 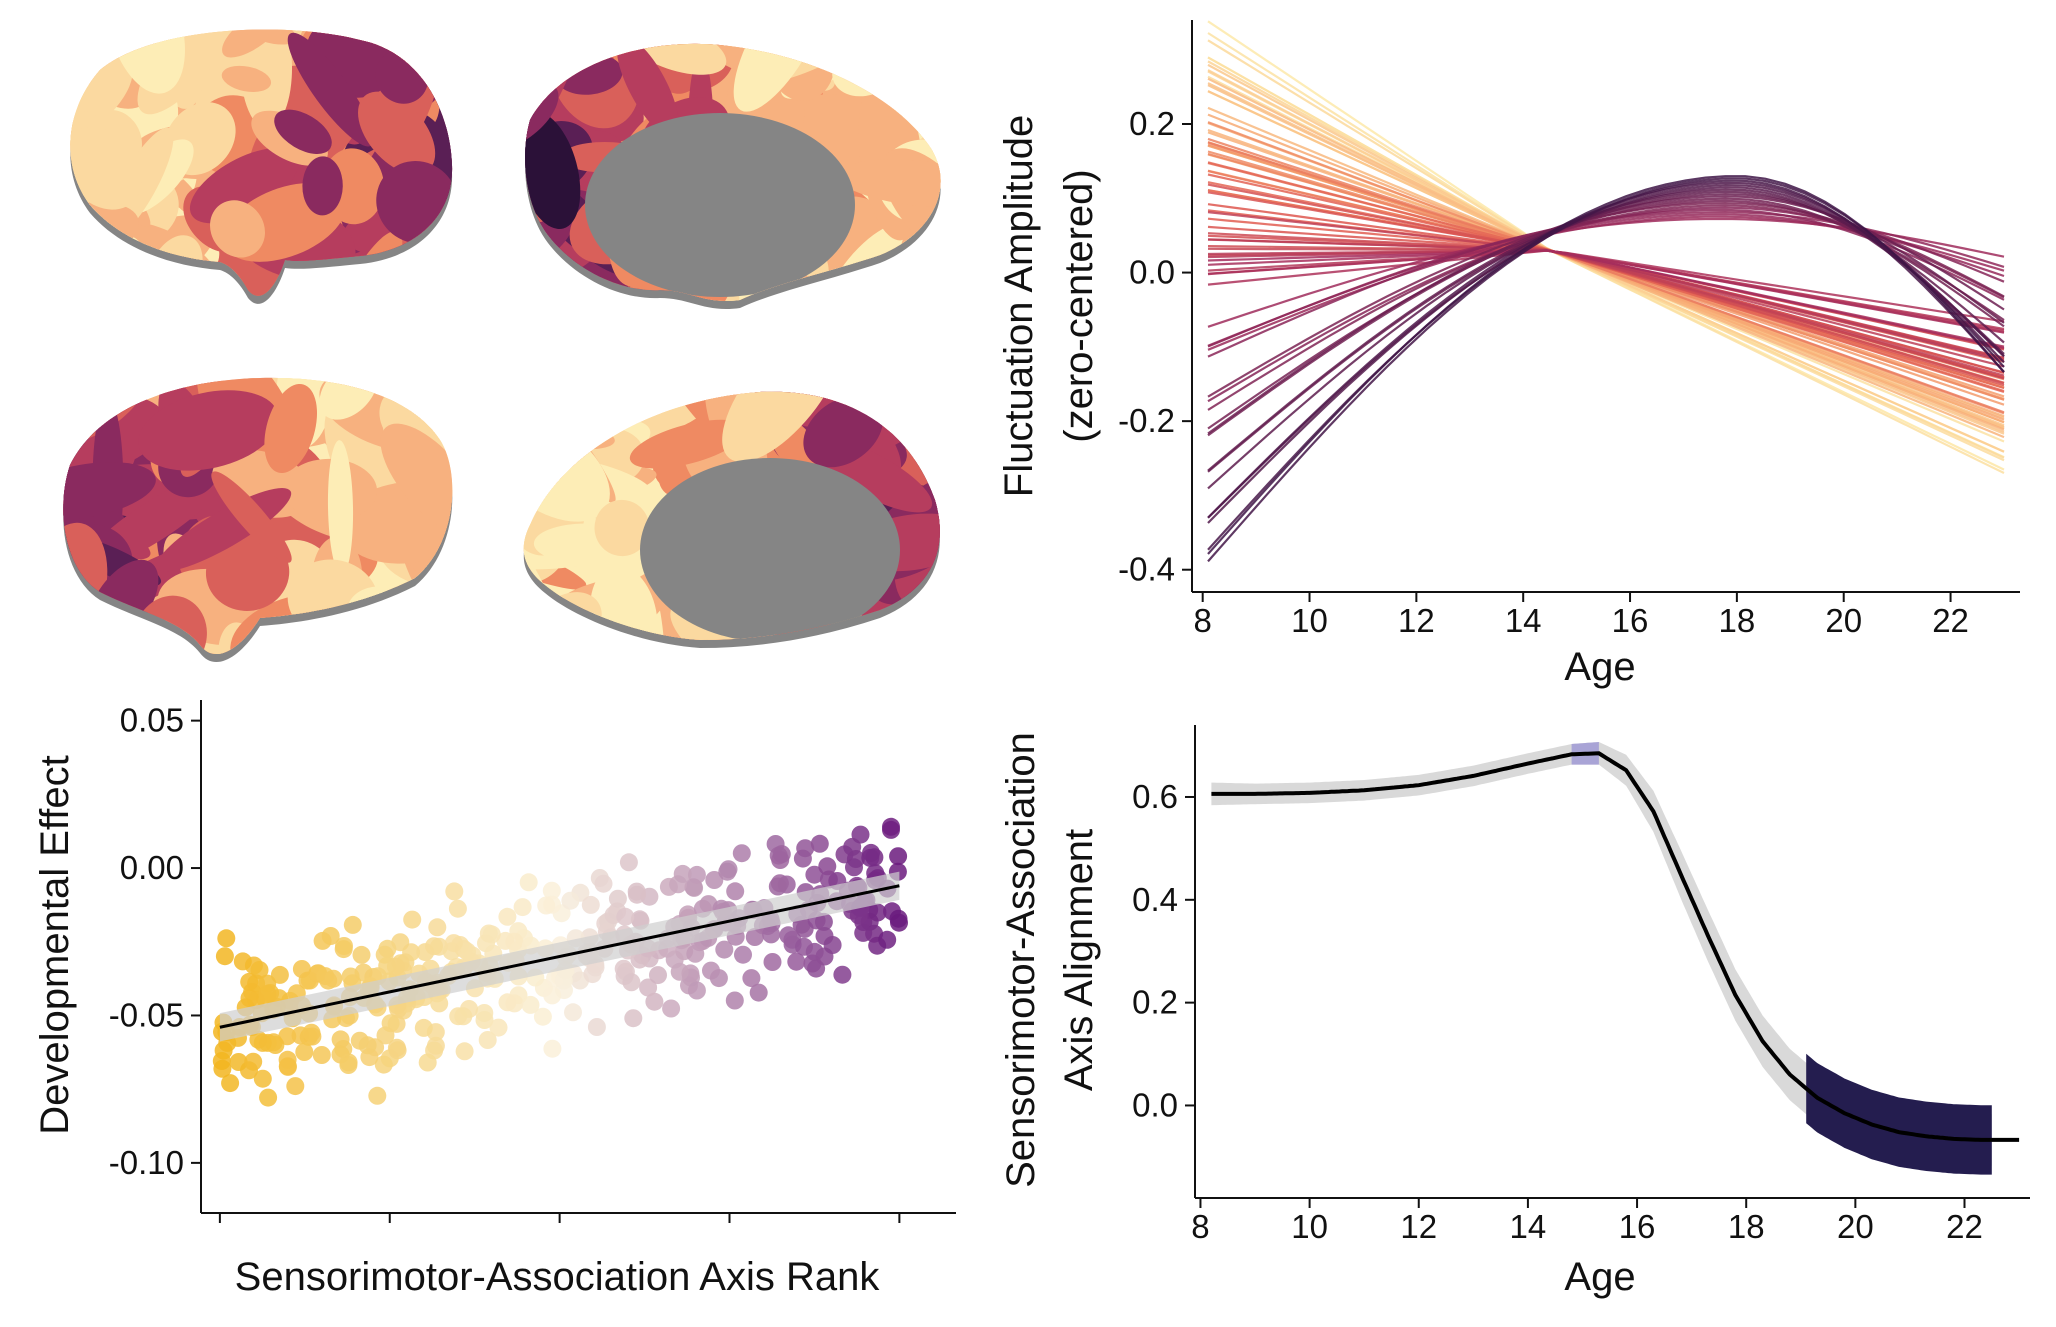 What do you see at coordinates (1146, 420) in the screenshot?
I see `y-tick-label: -0.2` at bounding box center [1146, 420].